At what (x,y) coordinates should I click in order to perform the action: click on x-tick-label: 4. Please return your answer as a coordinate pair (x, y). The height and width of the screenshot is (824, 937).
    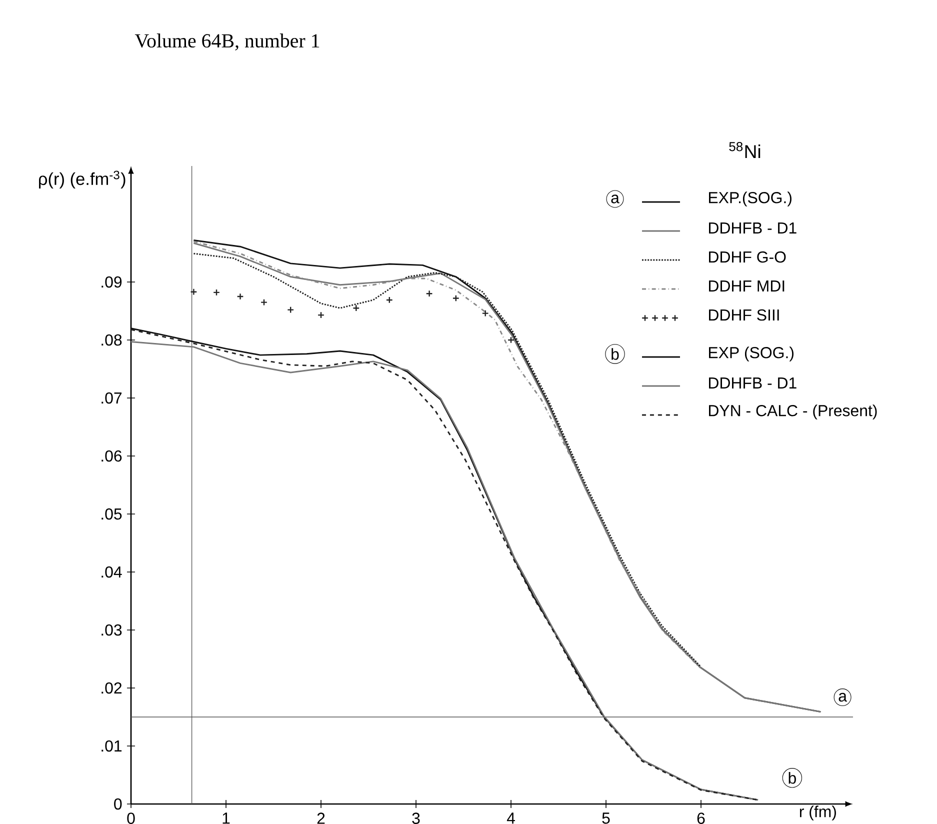
    Looking at the image, I should click on (510, 818).